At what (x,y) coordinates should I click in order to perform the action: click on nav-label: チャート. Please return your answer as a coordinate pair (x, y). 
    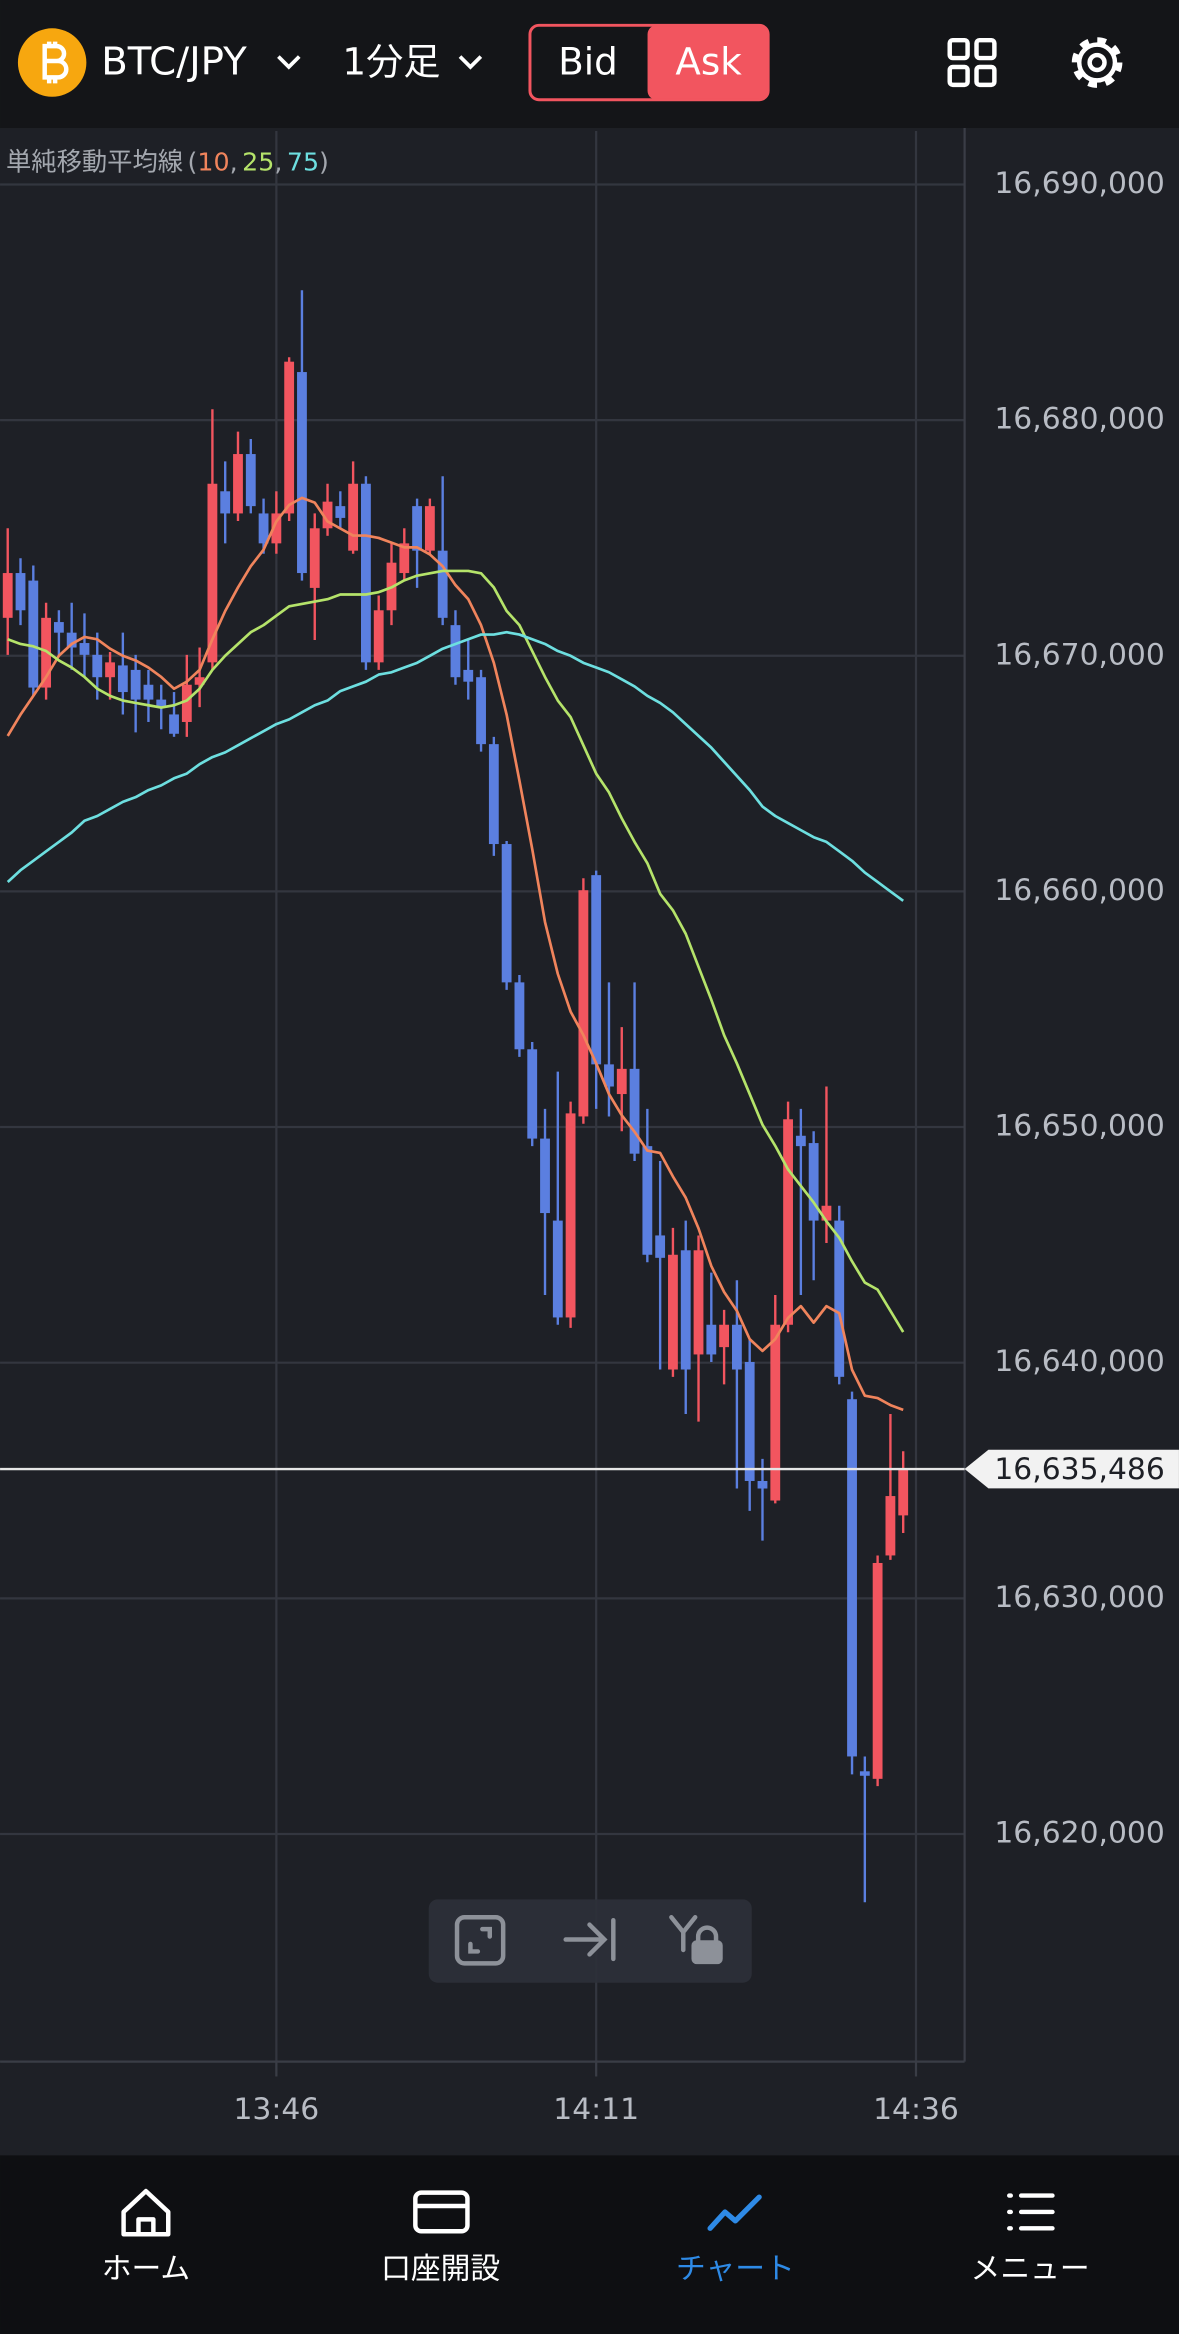
    Looking at the image, I should click on (735, 2268).